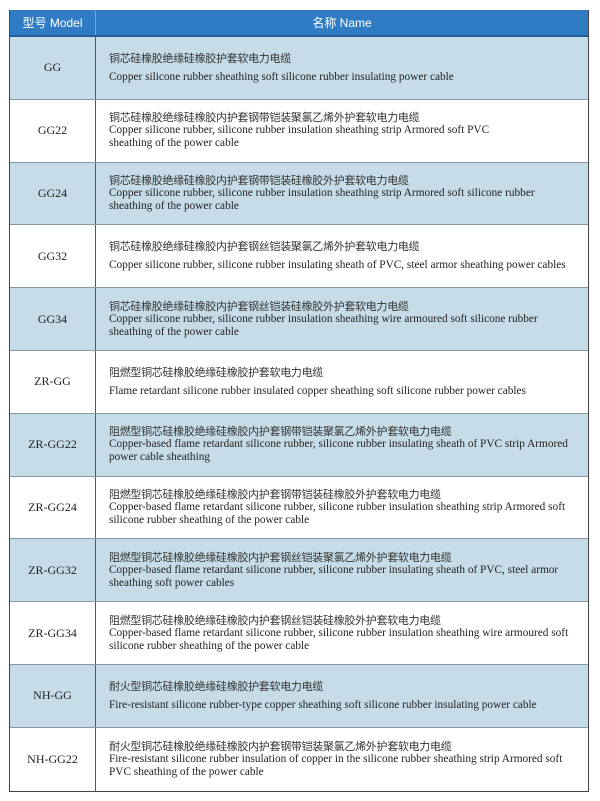 The height and width of the screenshot is (801, 600). What do you see at coordinates (53, 68) in the screenshot?
I see `model-cell: GG` at bounding box center [53, 68].